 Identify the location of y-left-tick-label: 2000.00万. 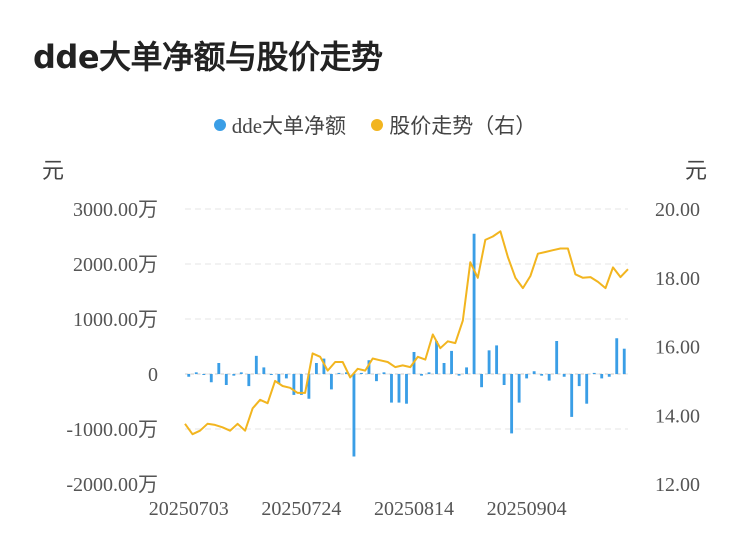
(115, 265).